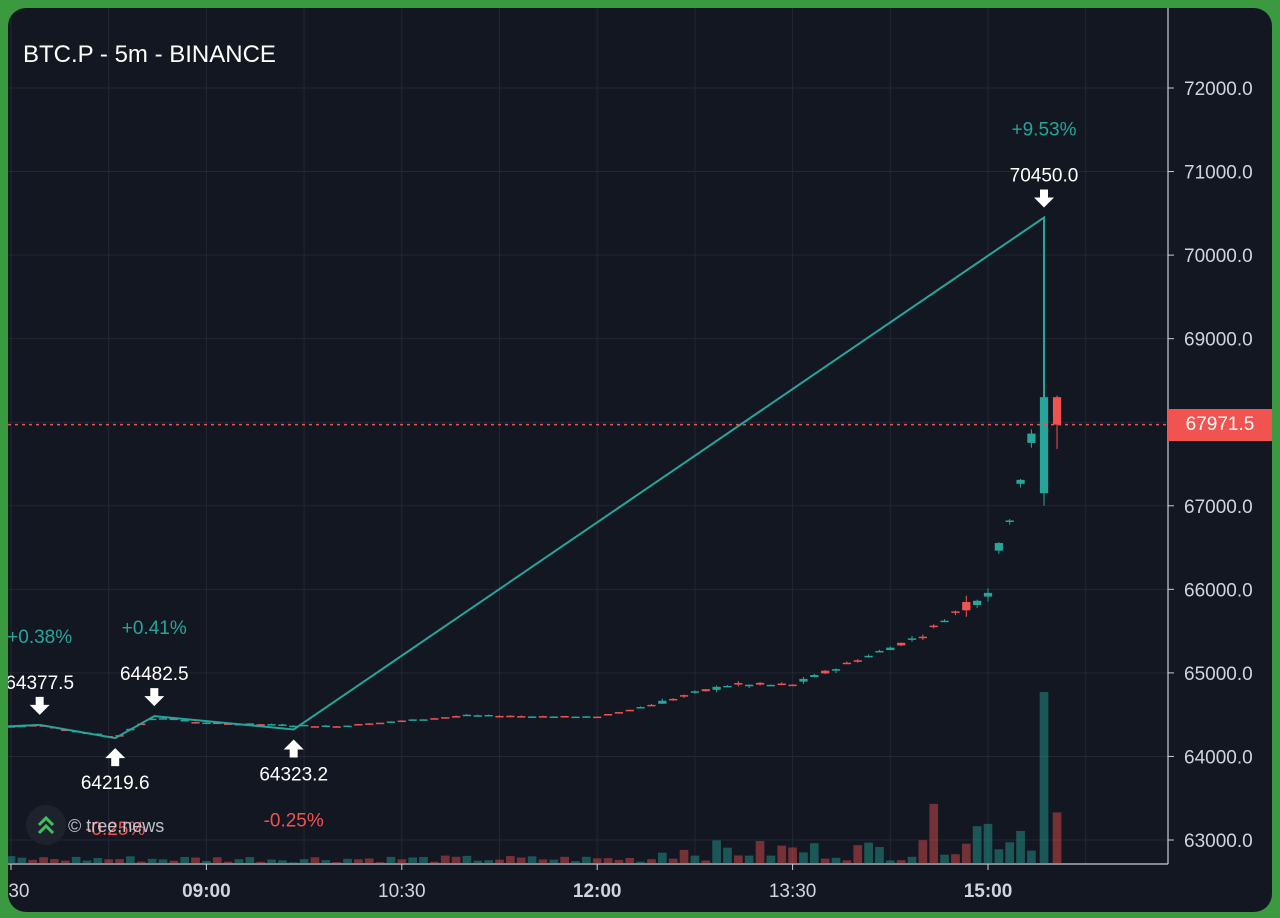  Describe the element at coordinates (154, 628) in the screenshot. I see `pivot-pct-label: +0.41%` at that location.